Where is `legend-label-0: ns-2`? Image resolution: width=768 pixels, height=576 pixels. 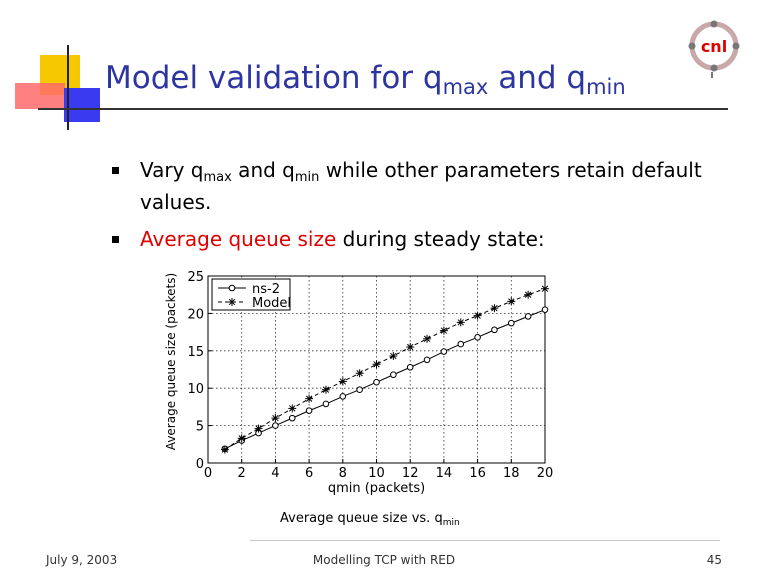
legend-label-0: ns-2 is located at coordinates (266, 289).